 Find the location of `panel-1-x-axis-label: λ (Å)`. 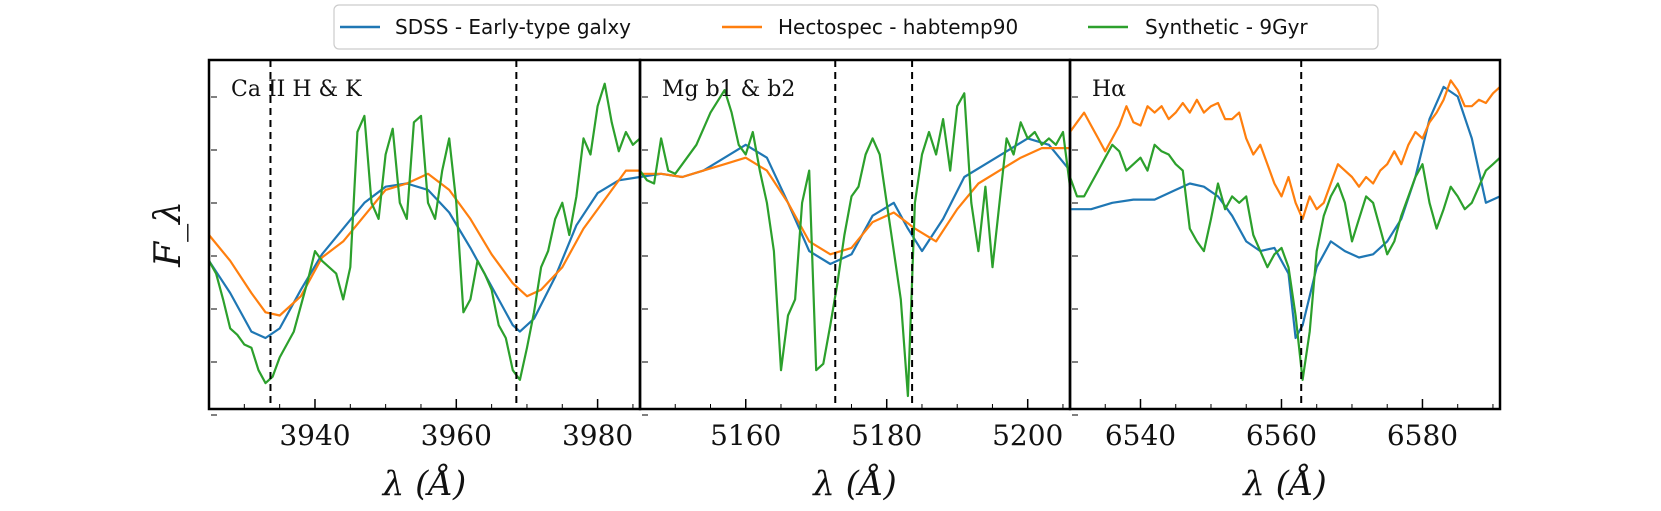

panel-1-x-axis-label: λ (Å) is located at coordinates (423, 483).